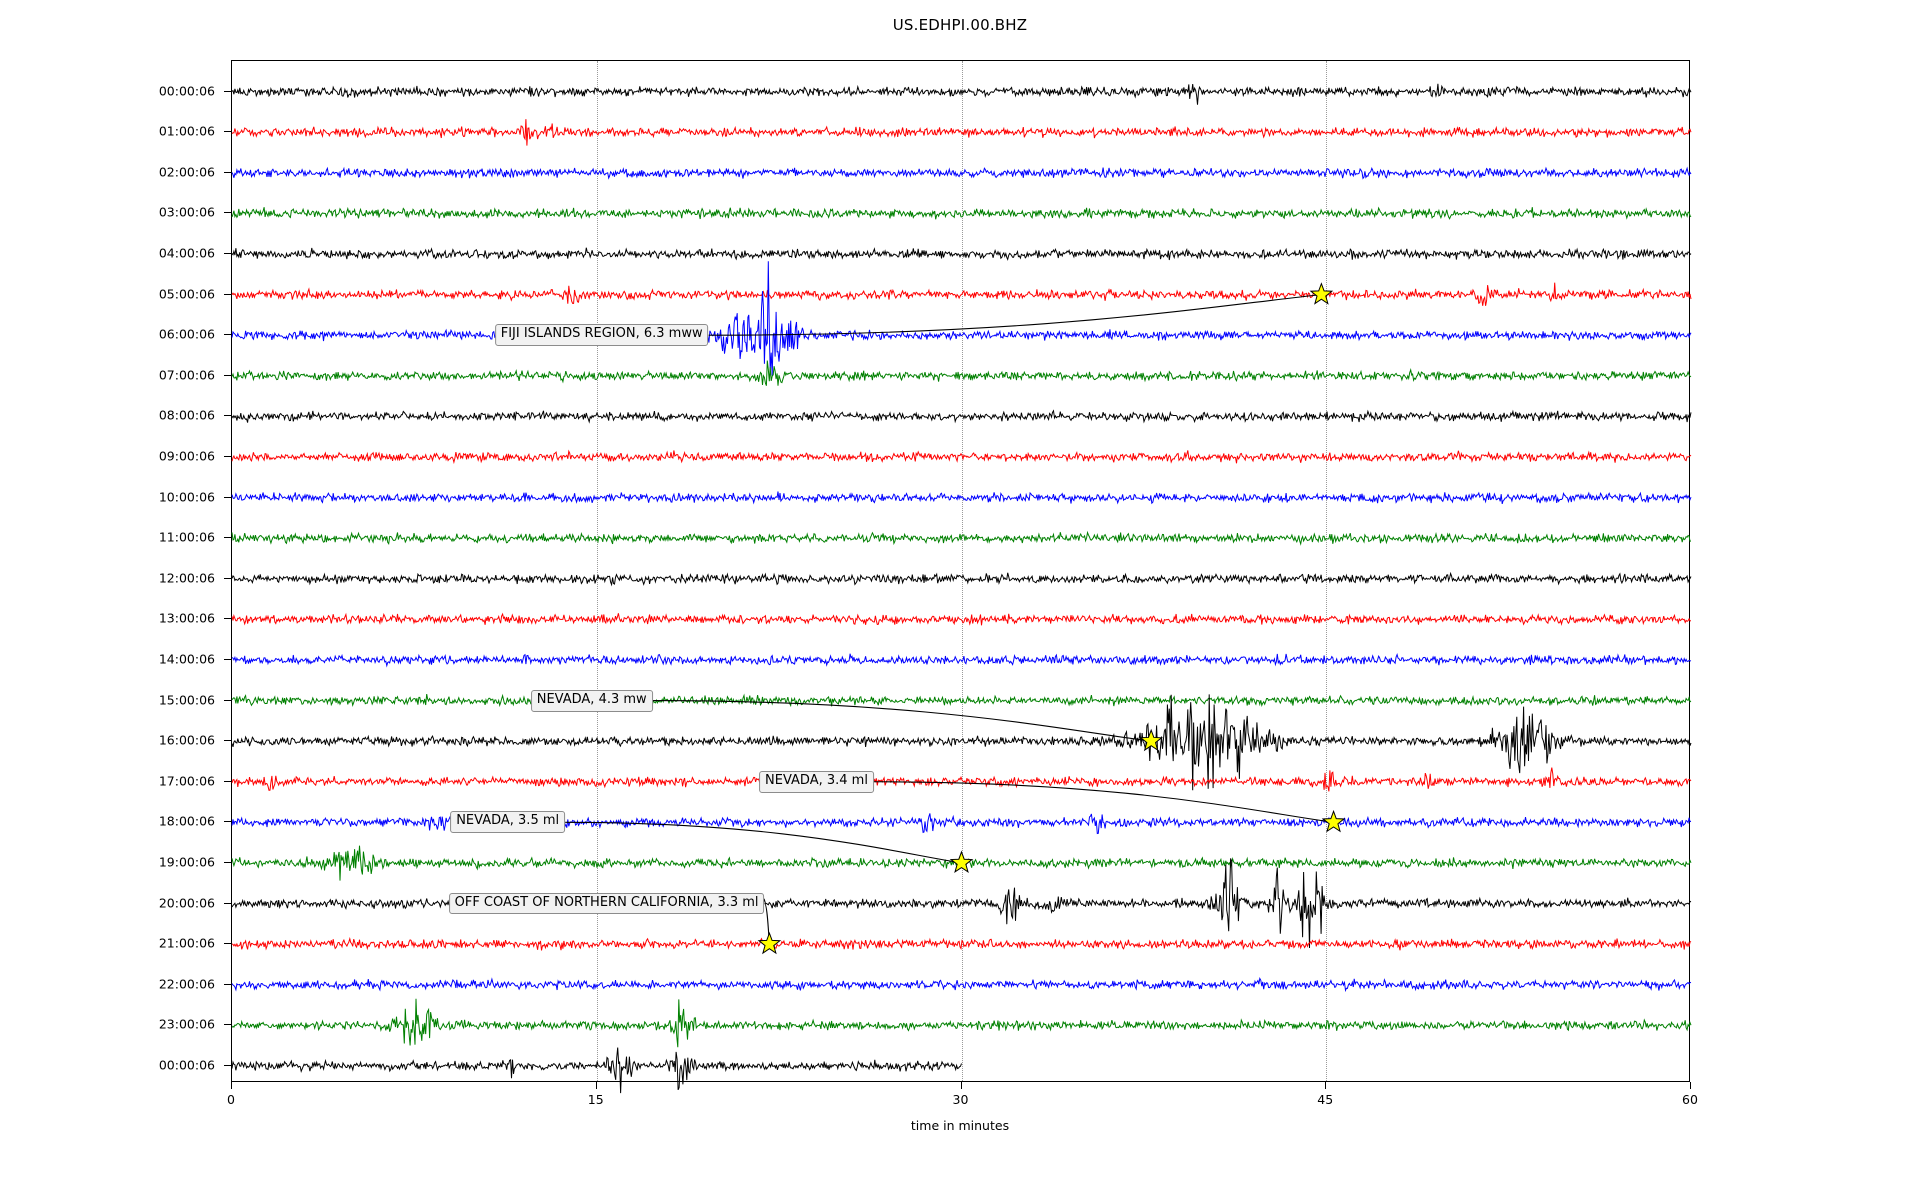 The width and height of the screenshot is (1920, 1200). Describe the element at coordinates (186, 659) in the screenshot. I see `y-tick-label-14: 14:00:06` at that location.